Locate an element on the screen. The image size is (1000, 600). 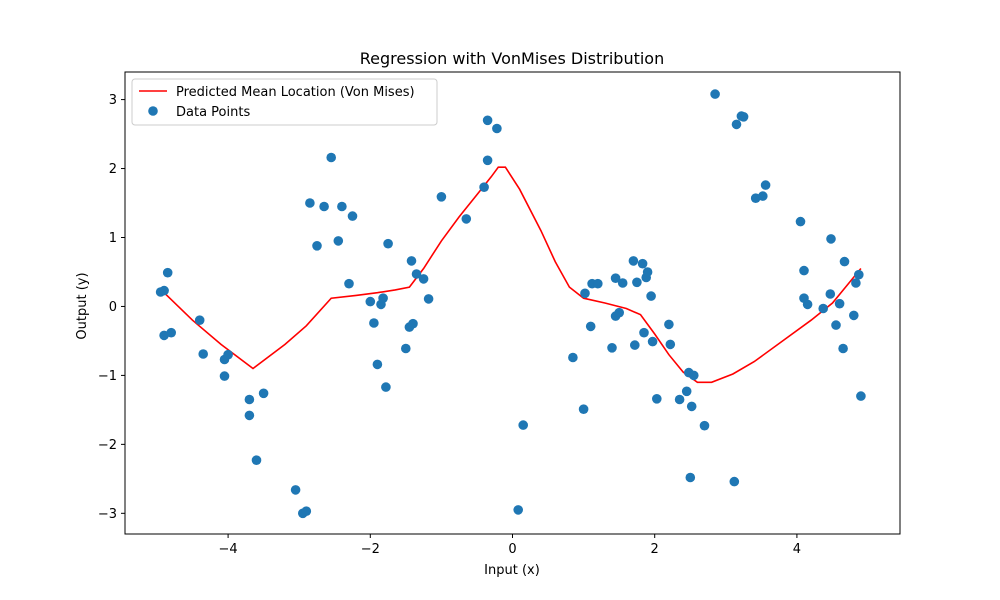
y-tick-label: 1 is located at coordinates (113, 238).